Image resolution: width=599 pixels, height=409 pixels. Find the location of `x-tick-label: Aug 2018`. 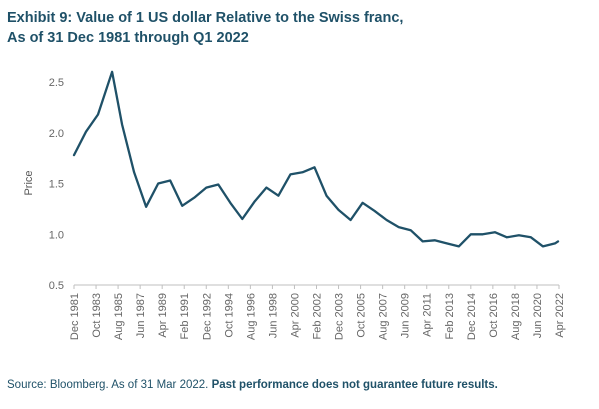

x-tick-label: Aug 2018 is located at coordinates (516, 316).